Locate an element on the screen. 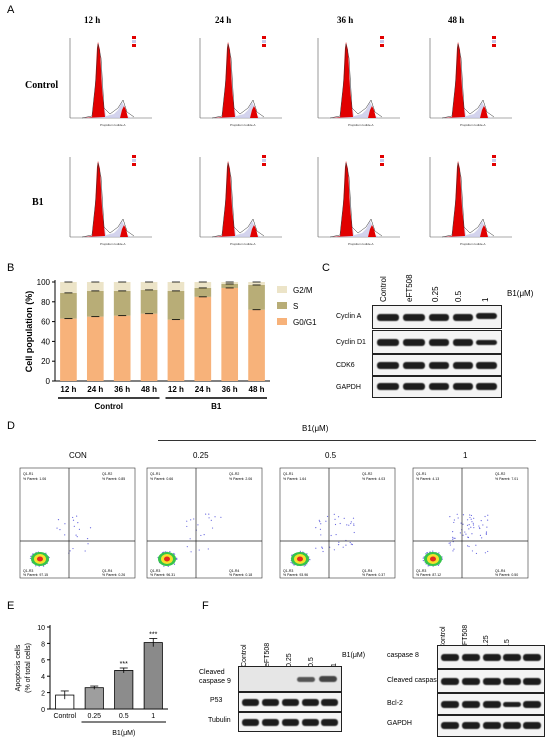  blot-cleaved-caspase8 is located at coordinates (491, 681).